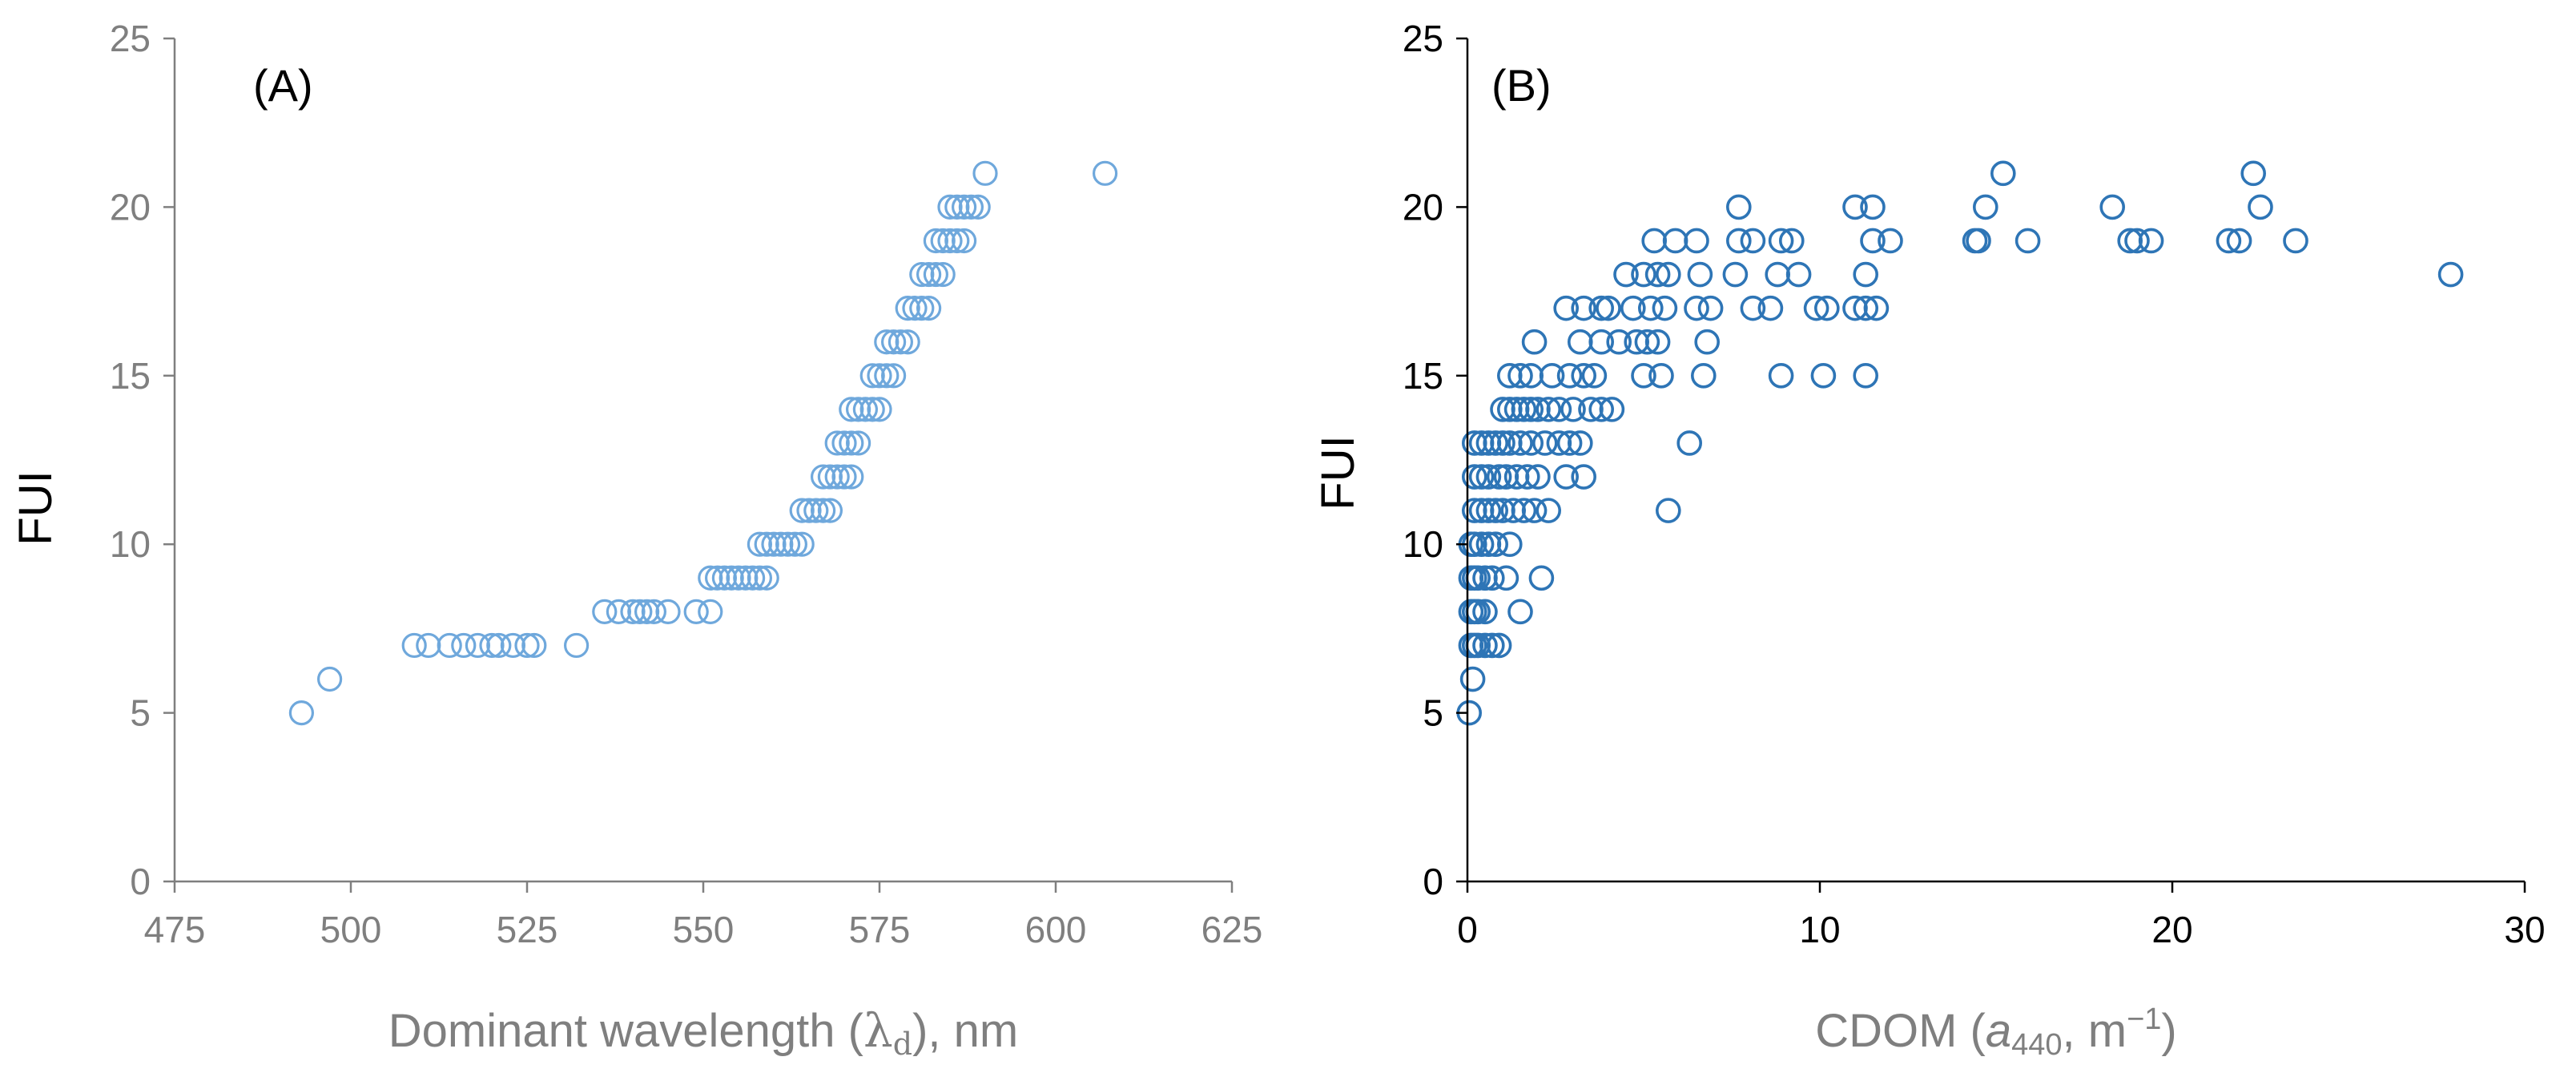 Image resolution: width=2576 pixels, height=1081 pixels. Describe the element at coordinates (965, 1031) in the screenshot. I see `panel-a-x-axis-title-suffix: ), nm` at that location.